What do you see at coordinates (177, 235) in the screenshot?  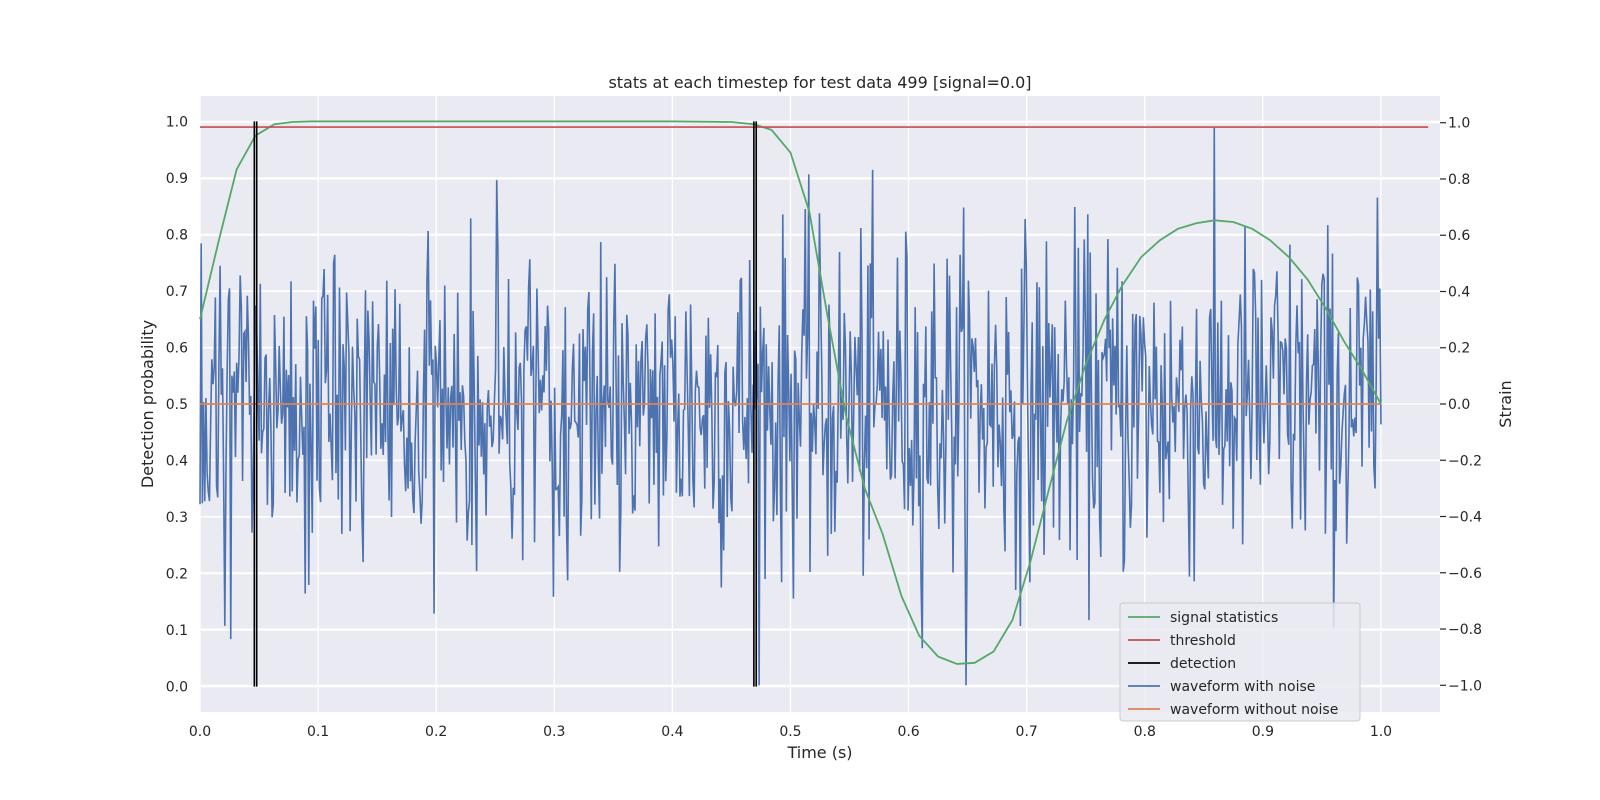 I see `y-tick-label: 0.8` at bounding box center [177, 235].